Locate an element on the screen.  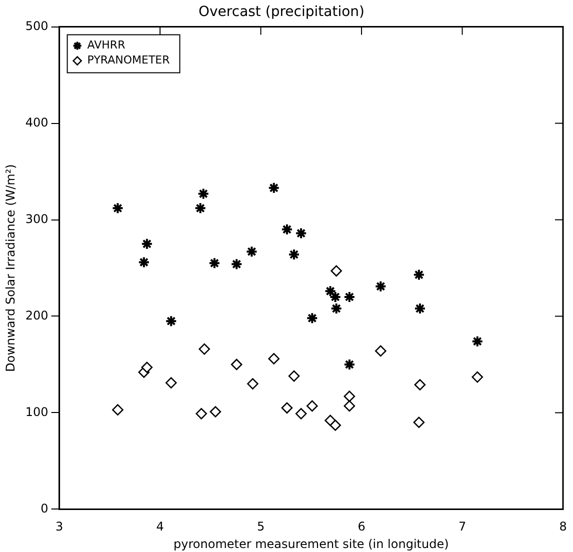
y-tick-label: 200 is located at coordinates (36, 315).